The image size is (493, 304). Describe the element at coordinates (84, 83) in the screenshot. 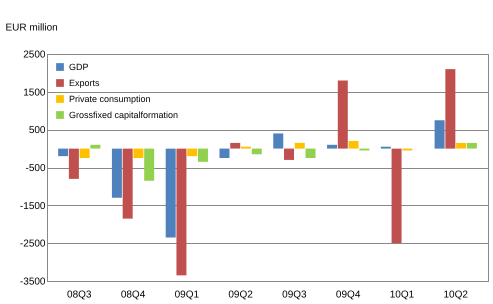

I see `legend-label: Exports` at that location.